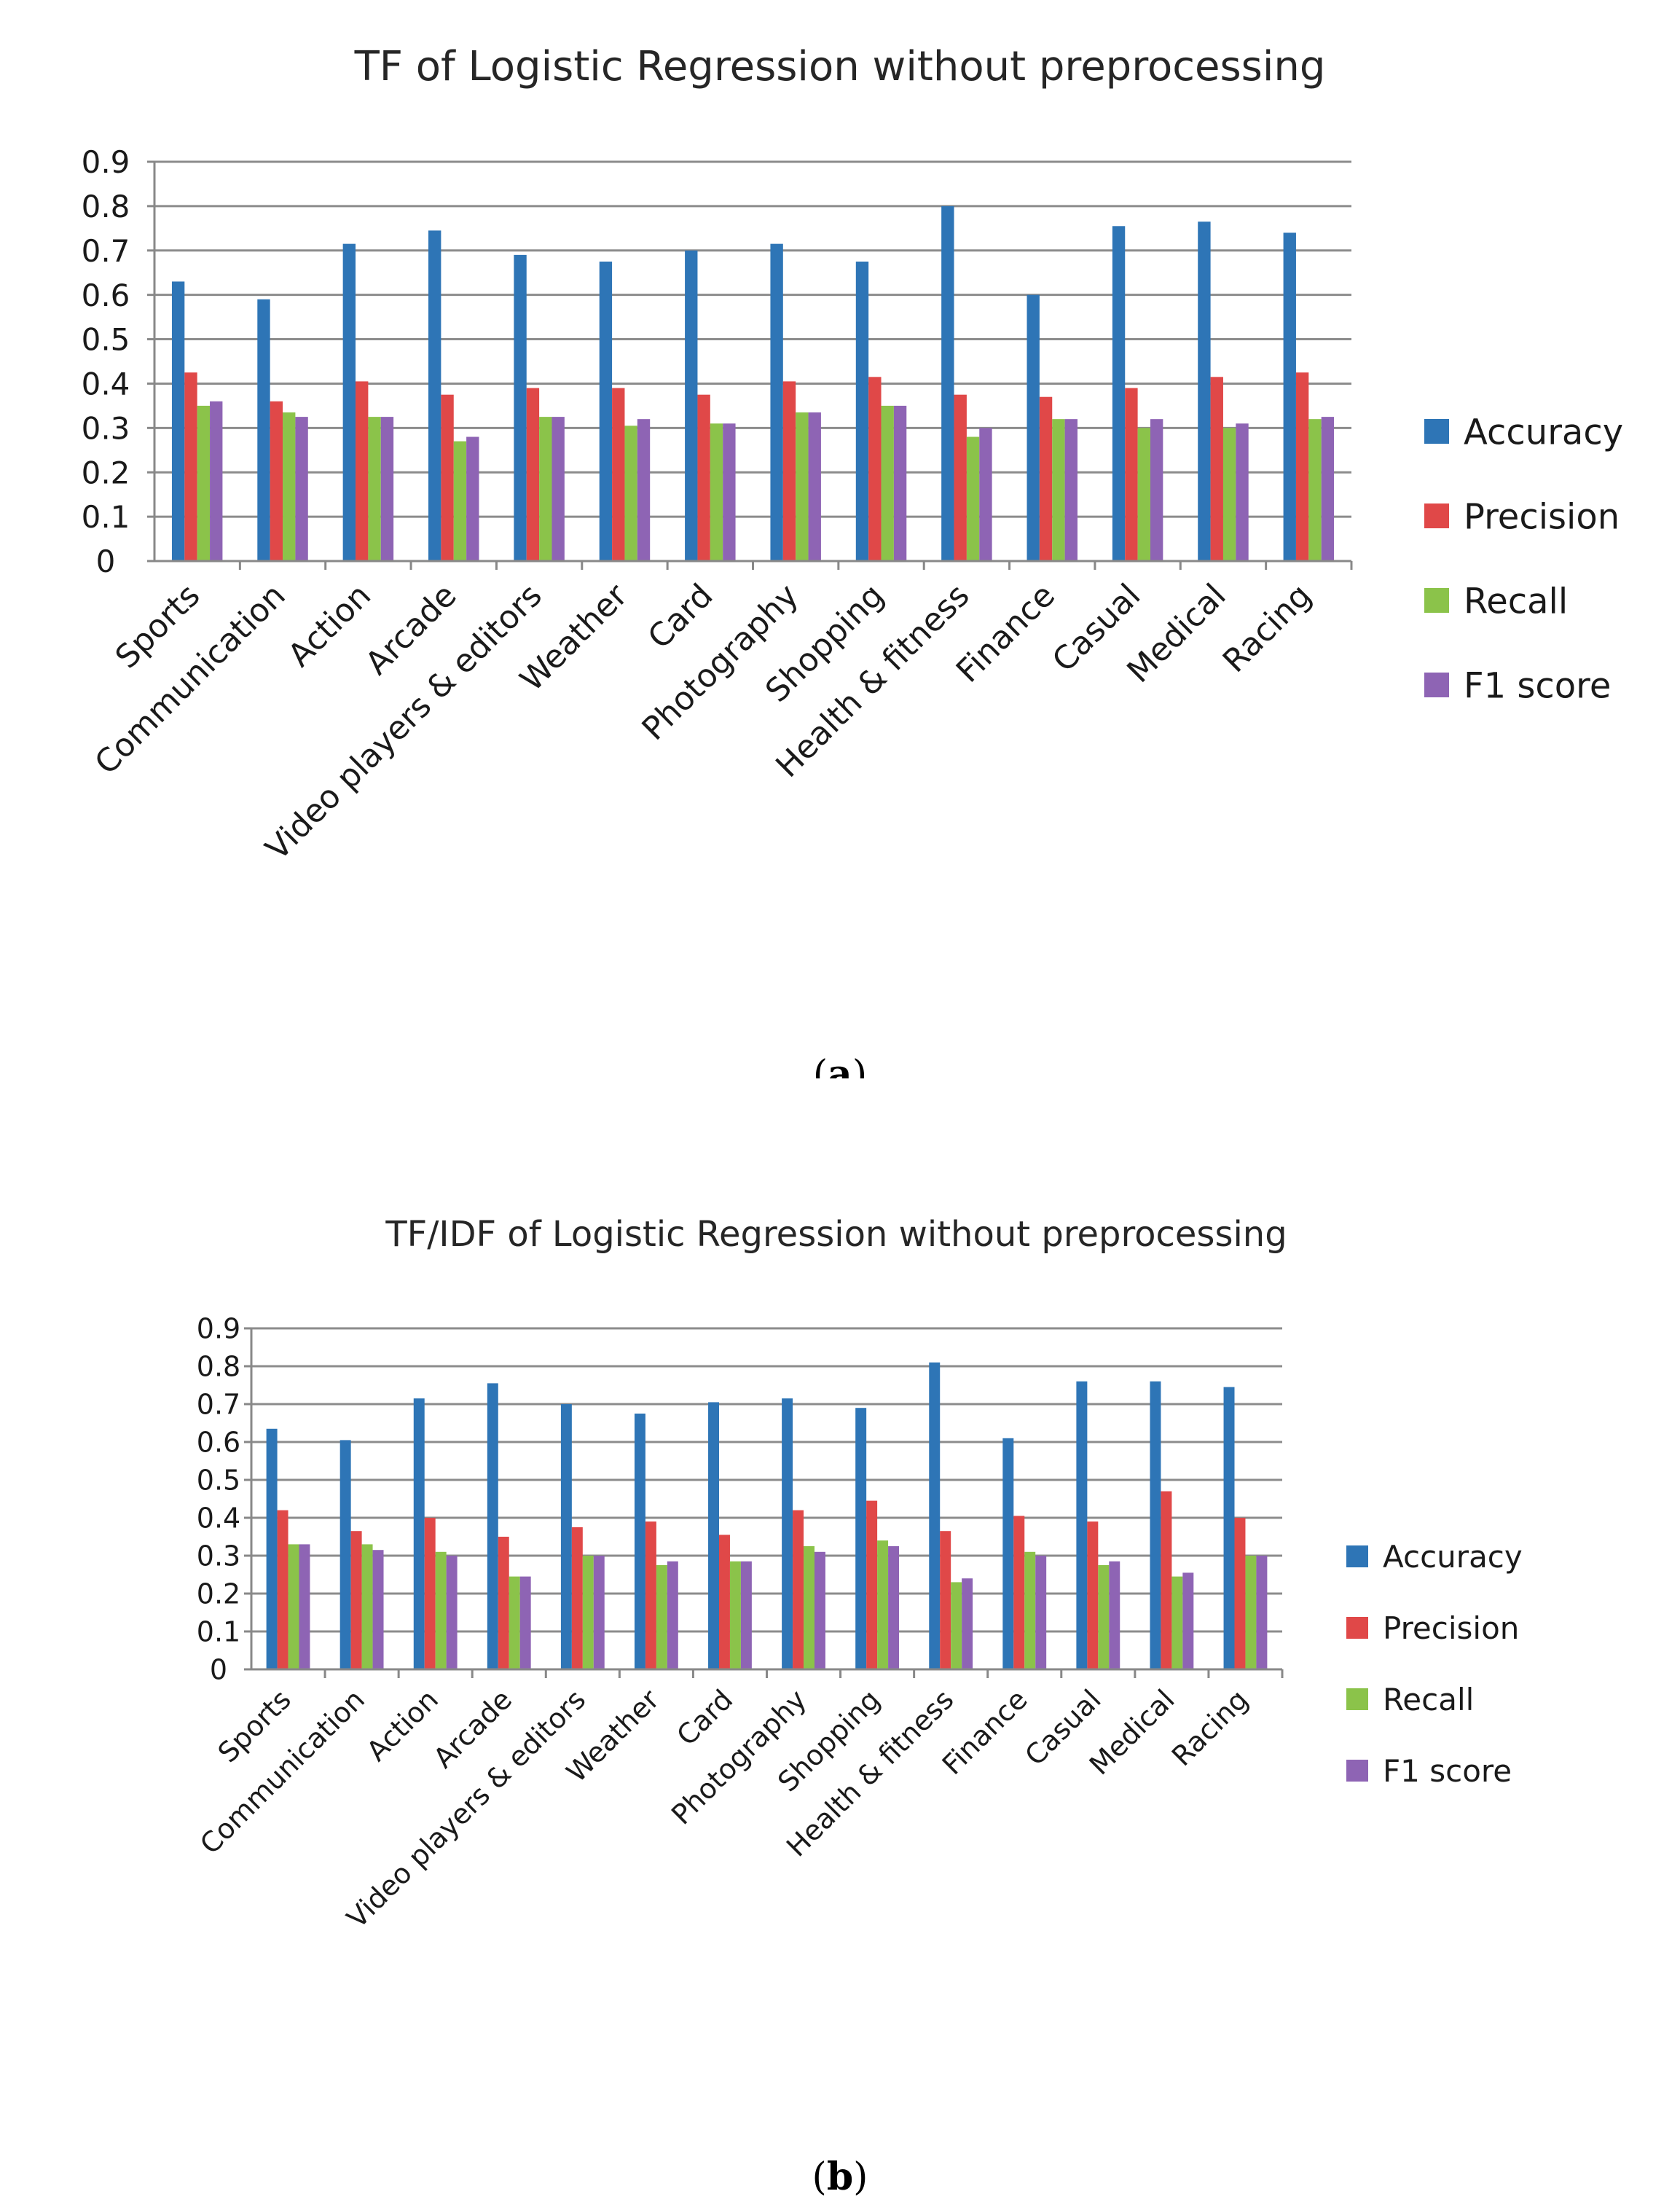 This screenshot has width=1680, height=2210. What do you see at coordinates (639, 1541) in the screenshot?
I see `chart-b-bar-accuracy-weather` at bounding box center [639, 1541].